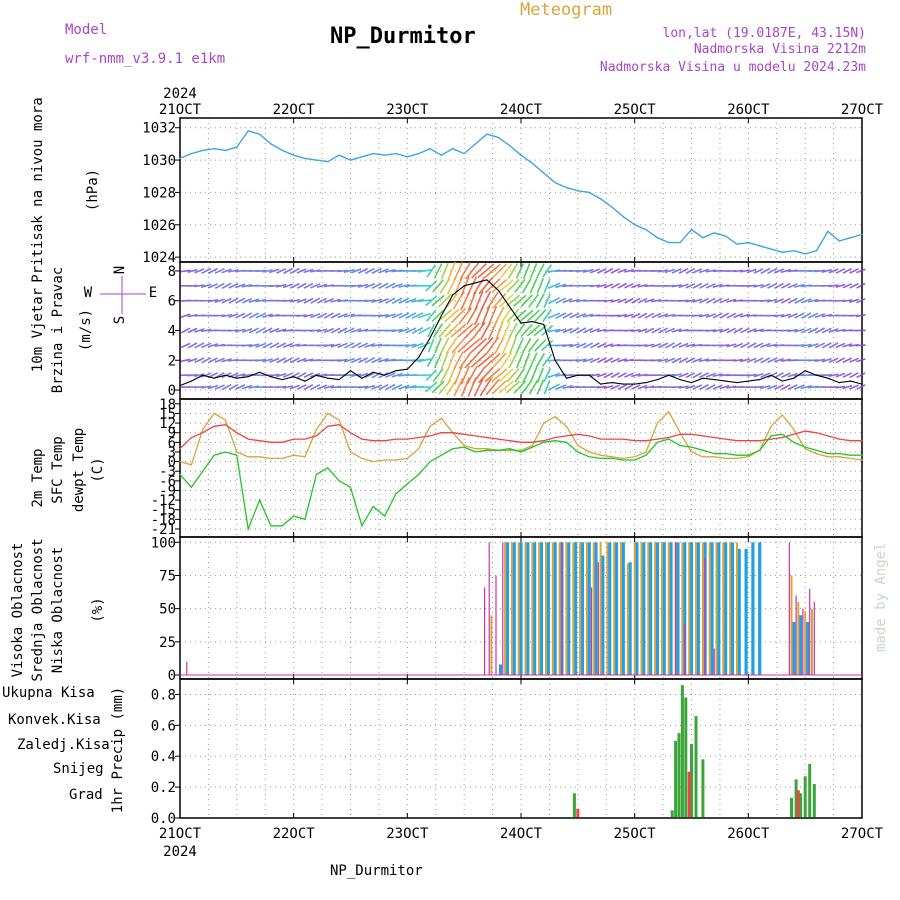 The width and height of the screenshot is (900, 900). Describe the element at coordinates (180, 94) in the screenshot. I see `x-year-top: 2024` at that location.